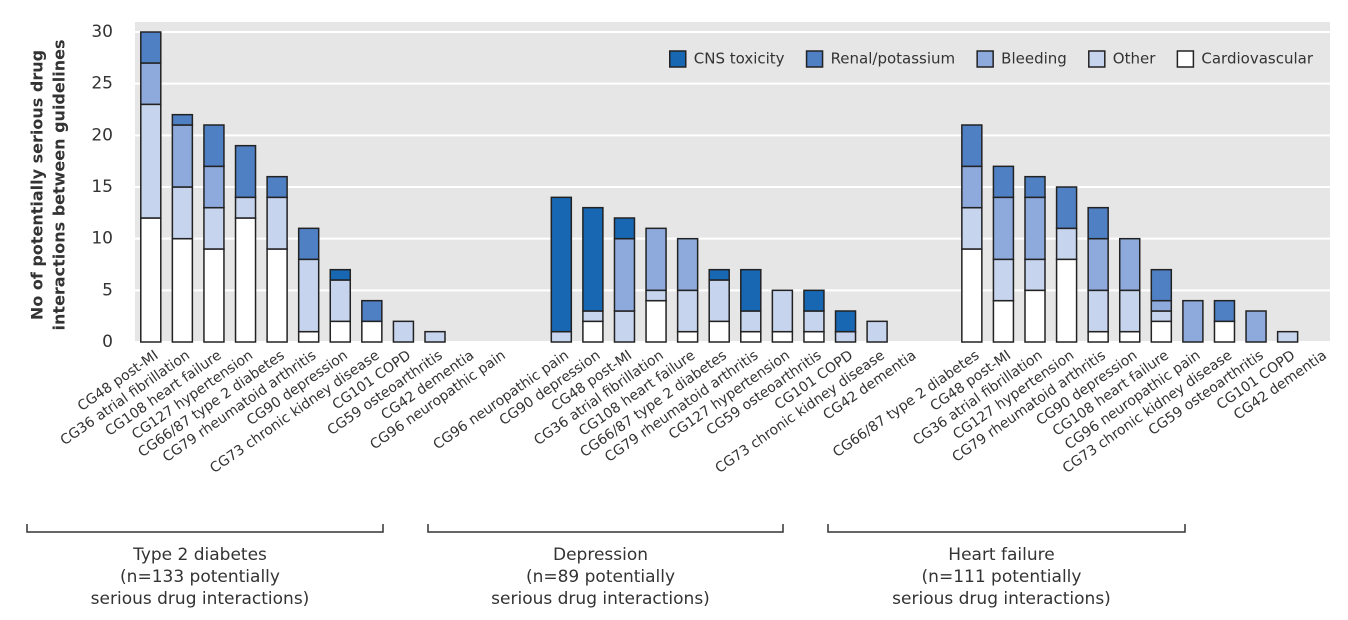 This screenshot has height=620, width=1348. Describe the element at coordinates (600, 555) in the screenshot. I see `group-label: Depression` at that location.